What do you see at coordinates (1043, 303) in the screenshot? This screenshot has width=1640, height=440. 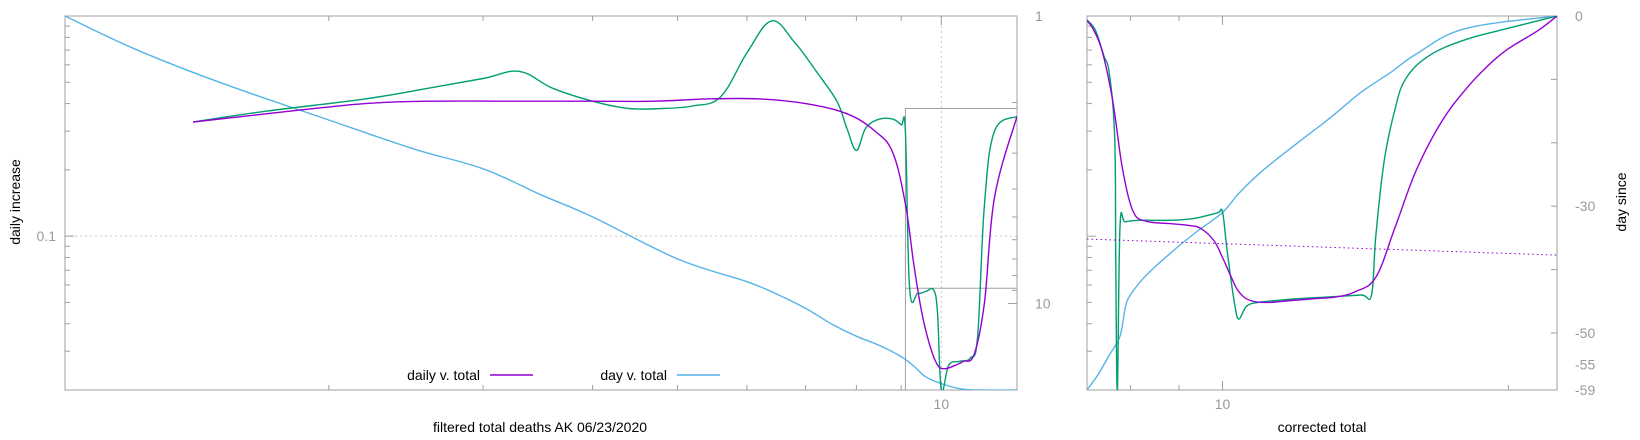 I see `left-y2-tick-label: 10` at bounding box center [1043, 303].